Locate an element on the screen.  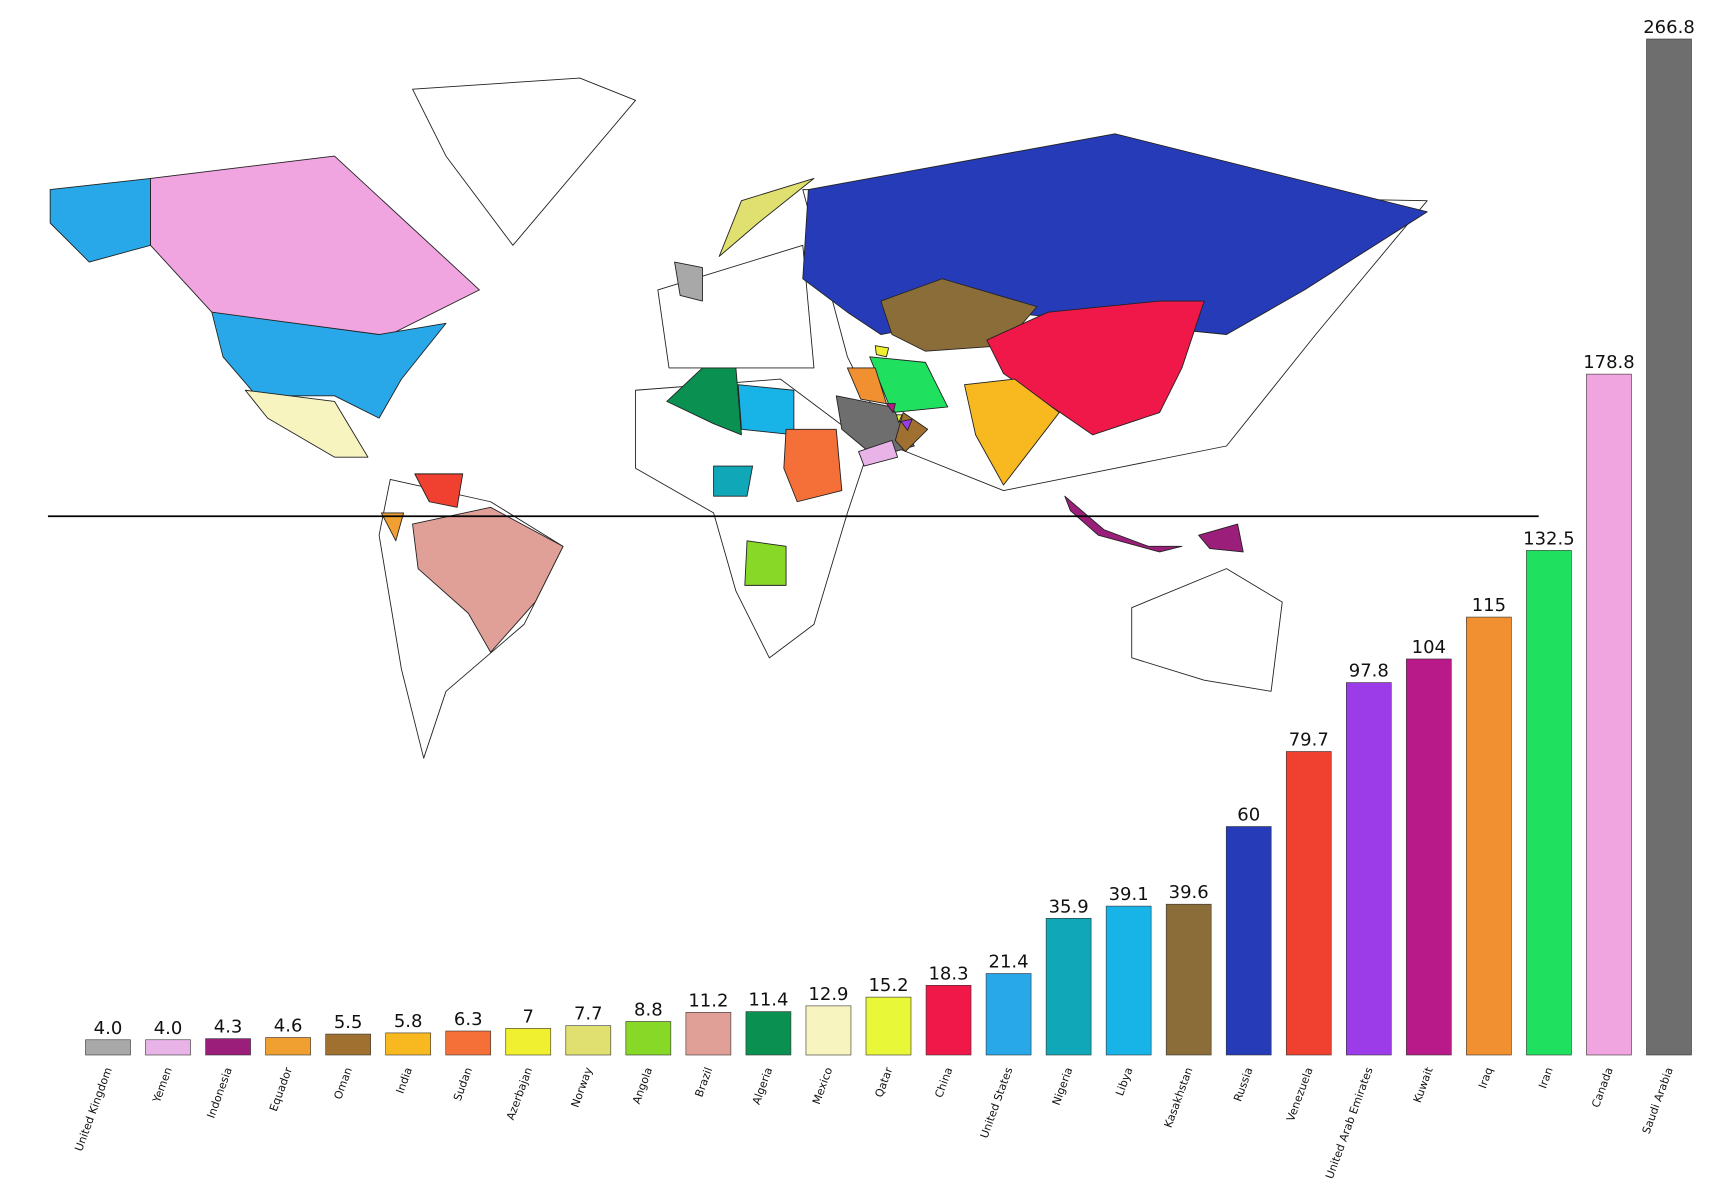
x-tick-label: Saudi Arabia is located at coordinates (1658, 1101).